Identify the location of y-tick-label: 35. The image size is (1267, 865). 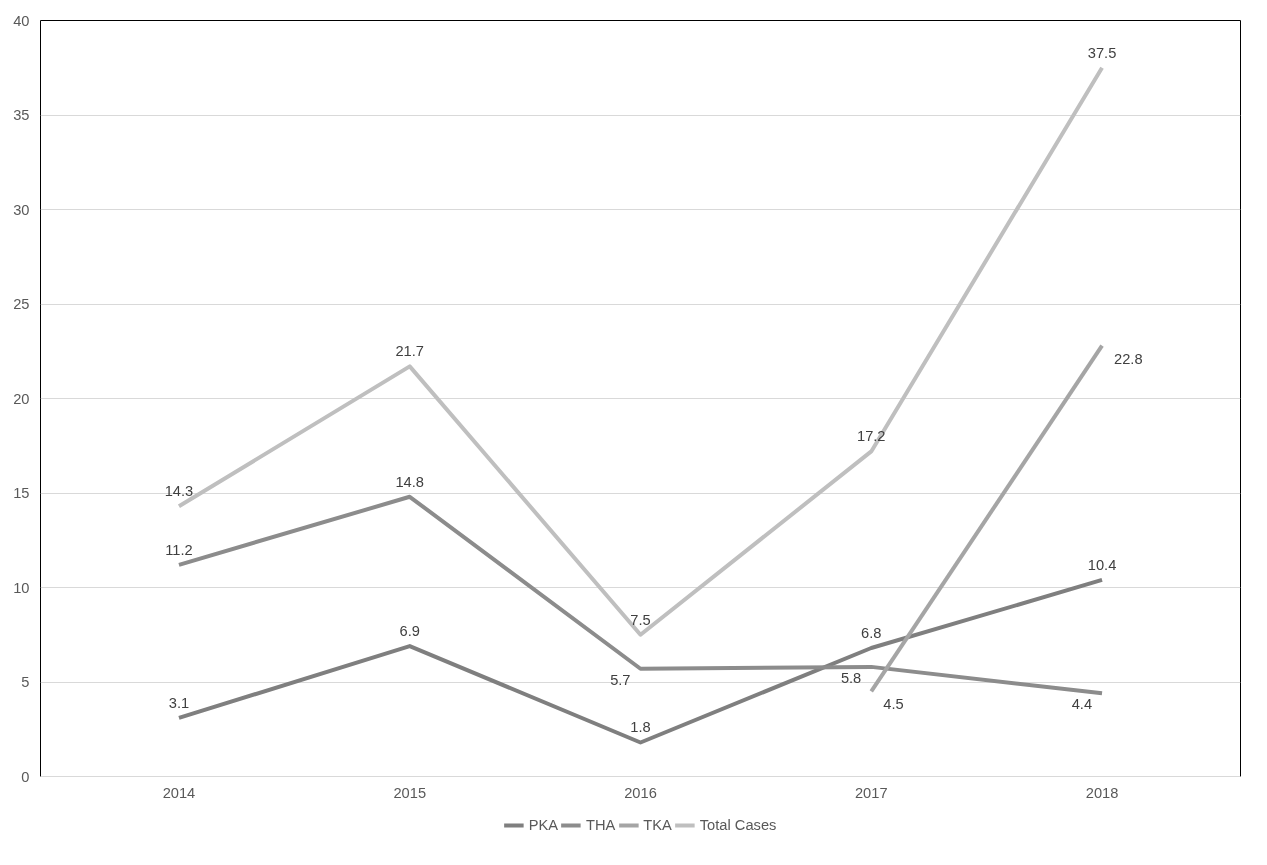
(21, 115).